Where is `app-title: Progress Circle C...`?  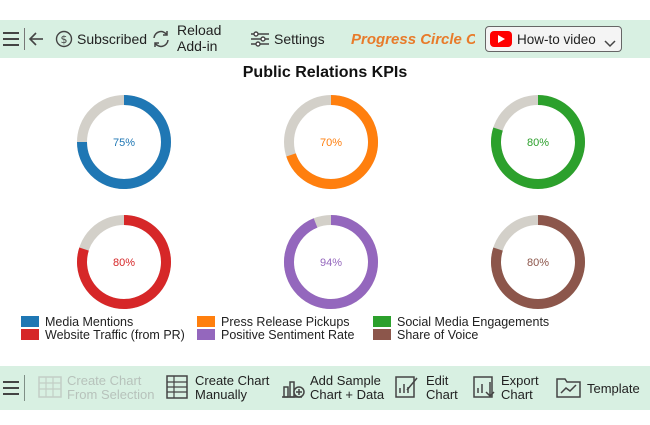
app-title: Progress Circle C... is located at coordinates (413, 39).